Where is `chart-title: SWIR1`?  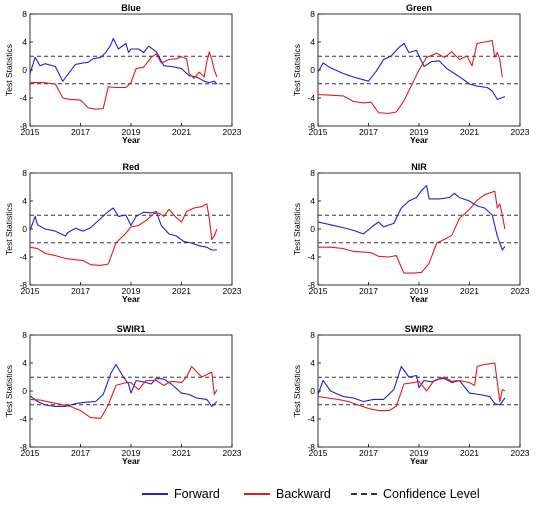 chart-title: SWIR1 is located at coordinates (131, 329).